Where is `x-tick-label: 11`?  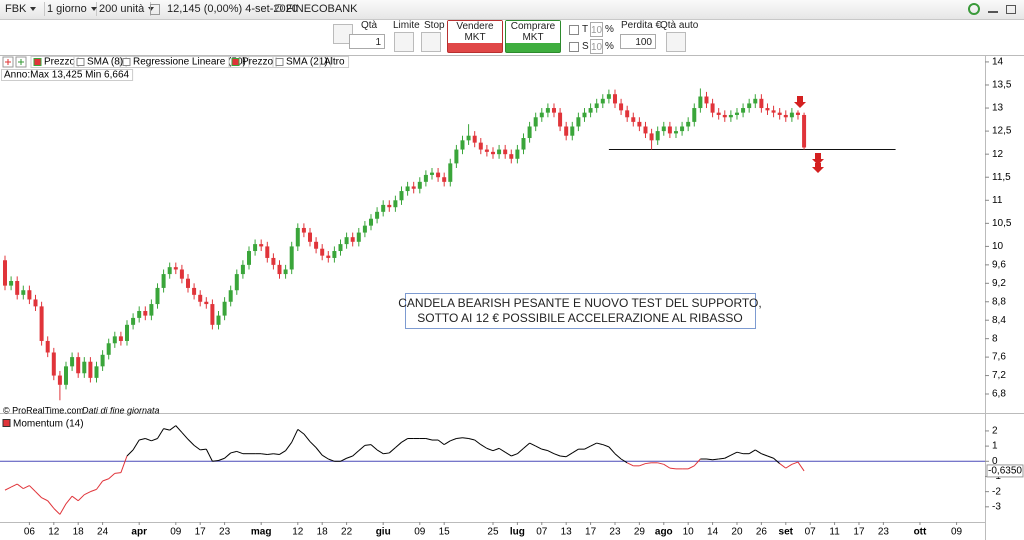 x-tick-label: 11 is located at coordinates (834, 532).